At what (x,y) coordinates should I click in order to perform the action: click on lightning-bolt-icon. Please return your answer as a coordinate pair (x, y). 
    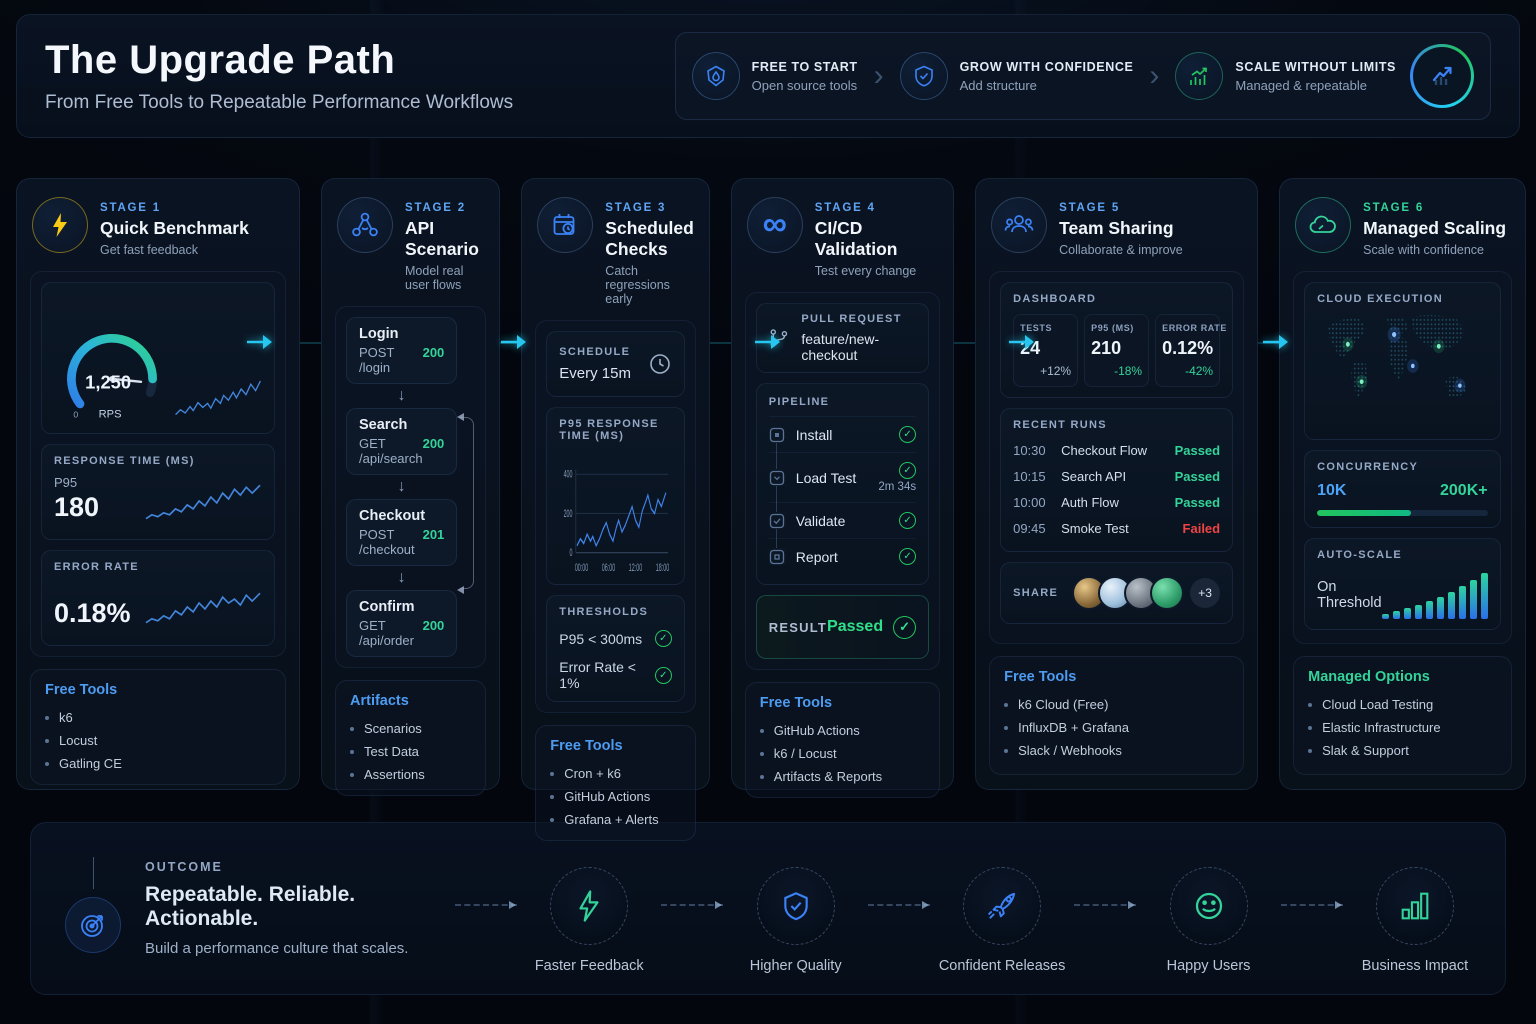
    Looking at the image, I should click on (60, 225).